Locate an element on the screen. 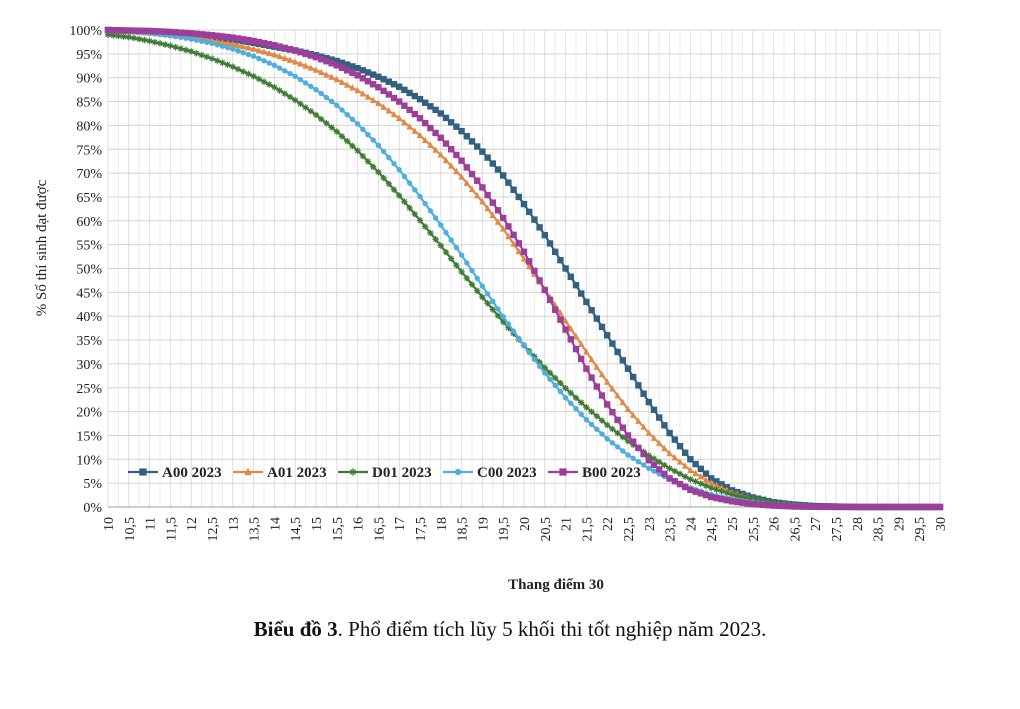 The image size is (1020, 709). y-tick-label: 40% is located at coordinates (89, 317).